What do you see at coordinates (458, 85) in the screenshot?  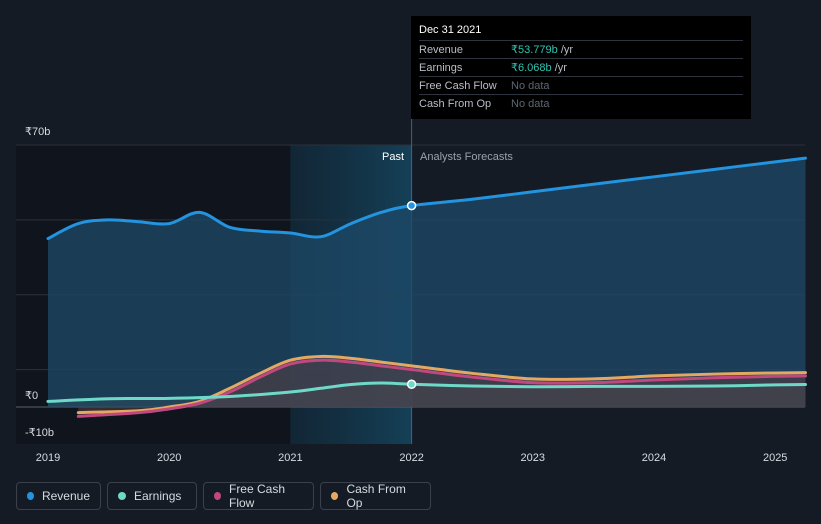 I see `tooltip-label: Free Cash Flow` at bounding box center [458, 85].